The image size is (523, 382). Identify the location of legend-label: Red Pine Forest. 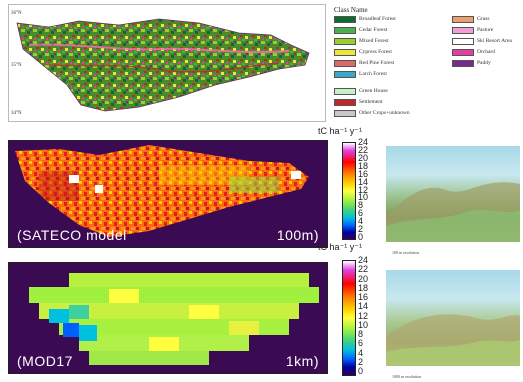
(377, 63).